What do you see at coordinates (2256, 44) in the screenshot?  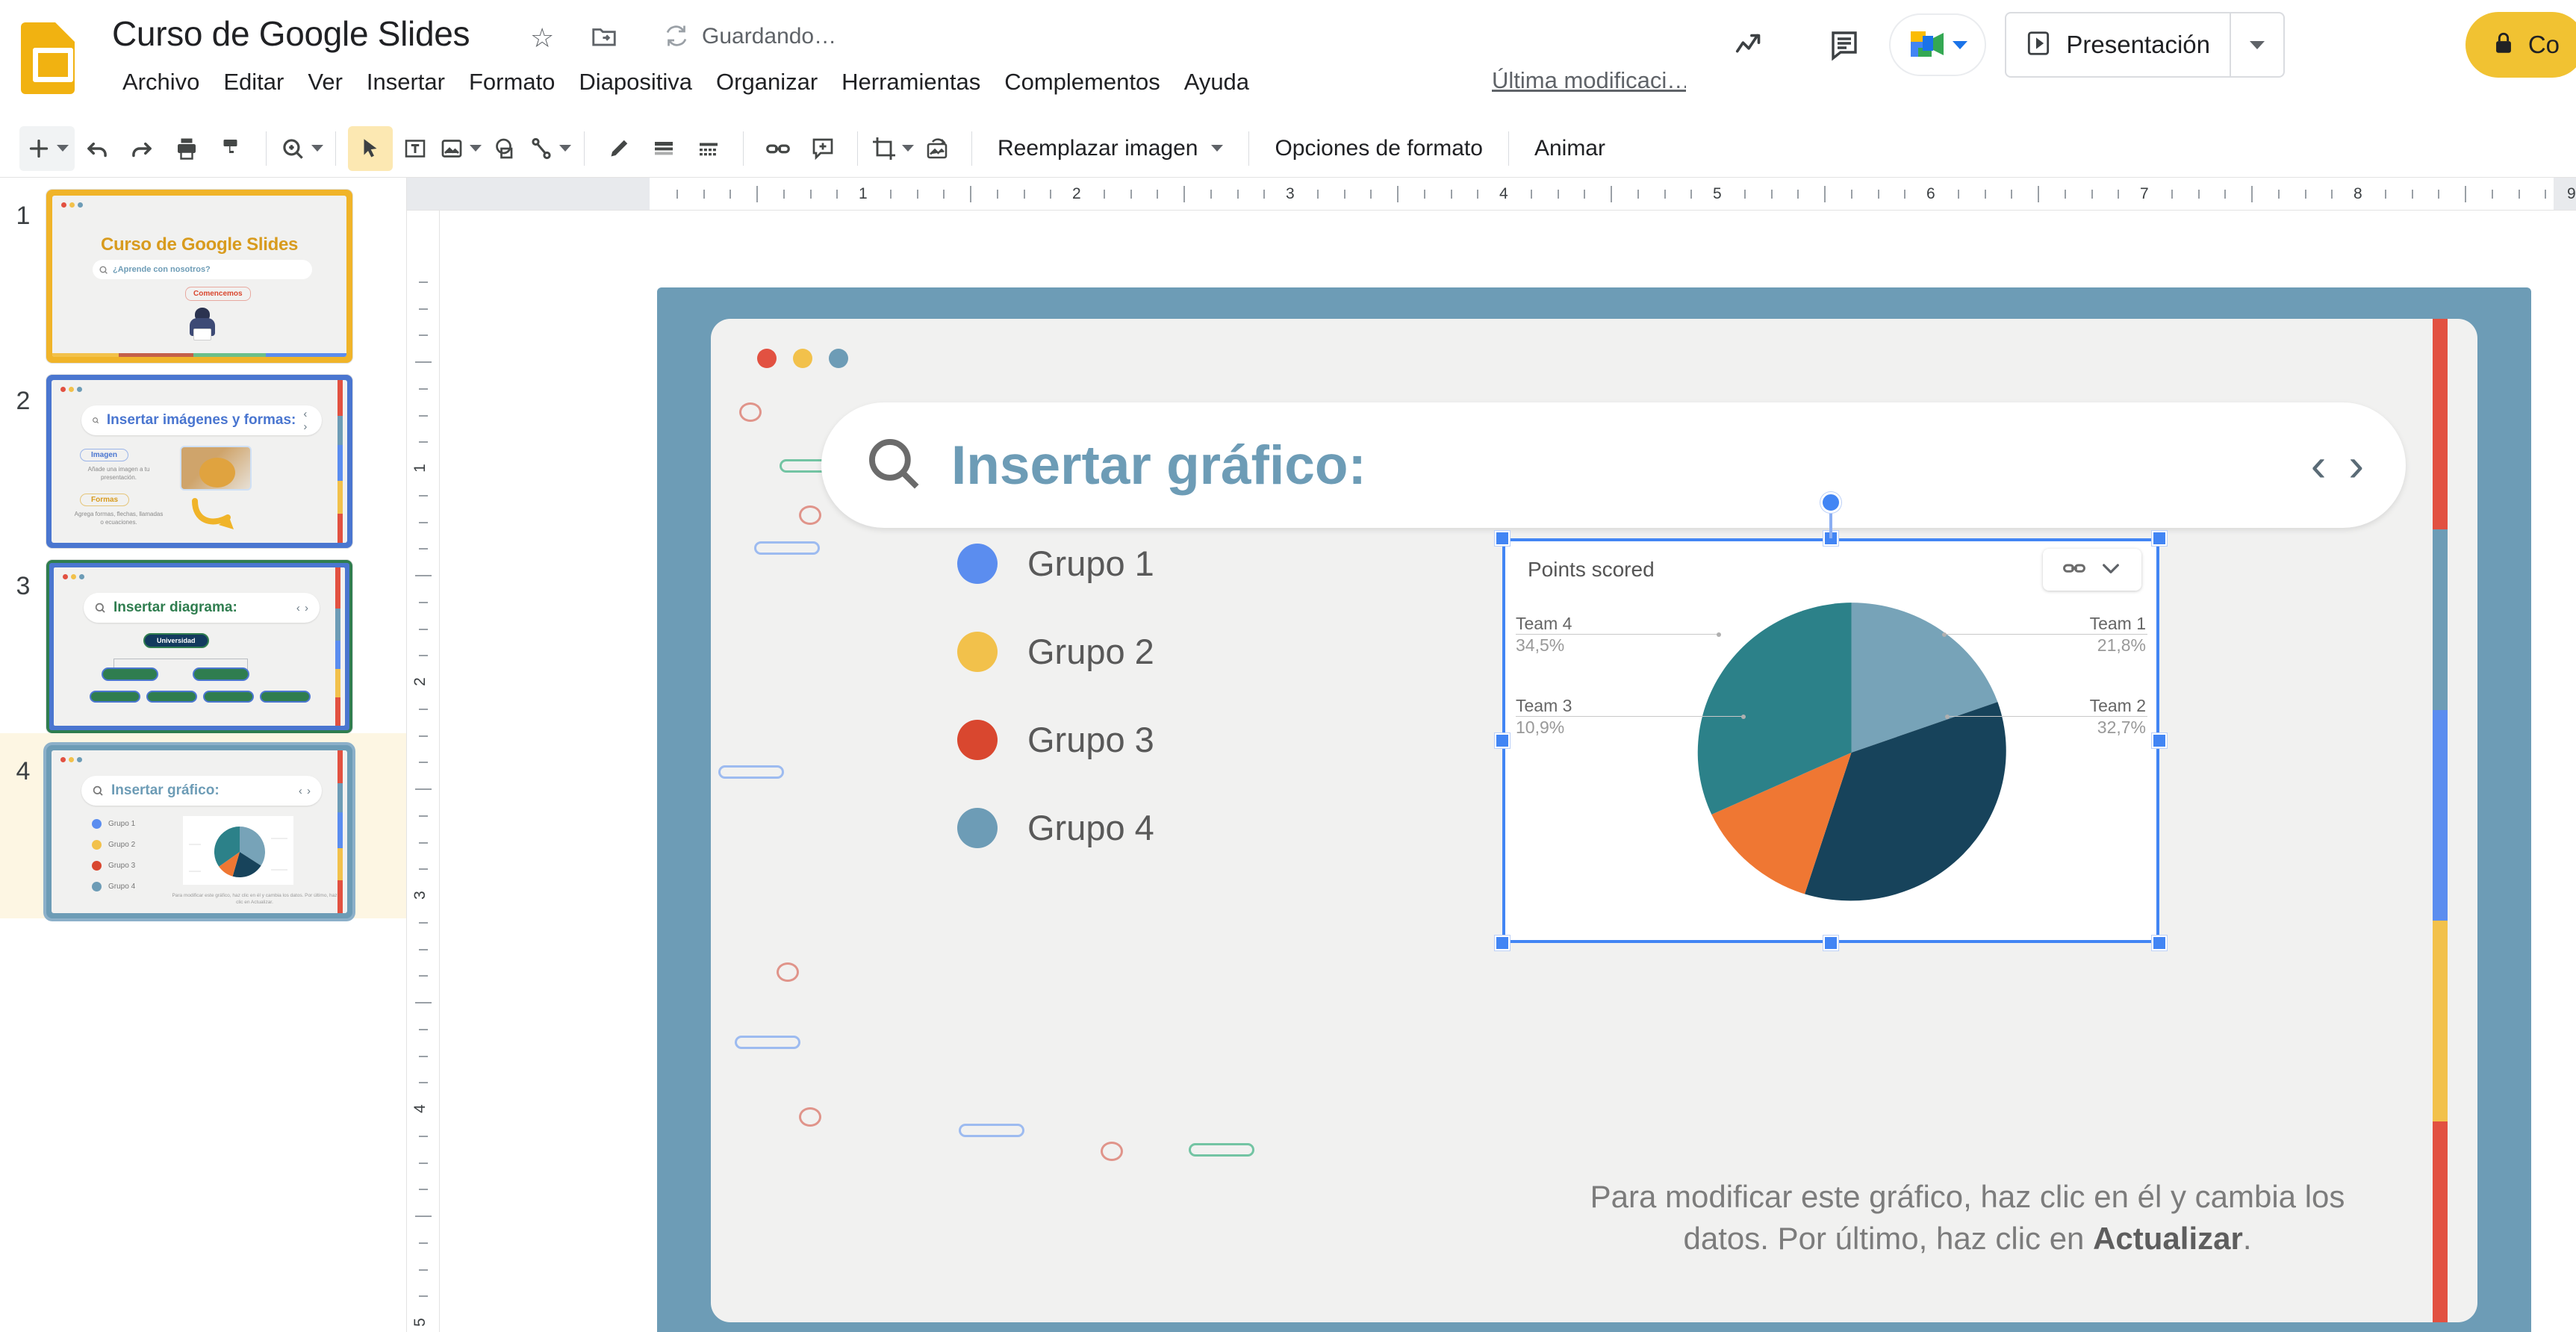 I see `present-dropdown` at bounding box center [2256, 44].